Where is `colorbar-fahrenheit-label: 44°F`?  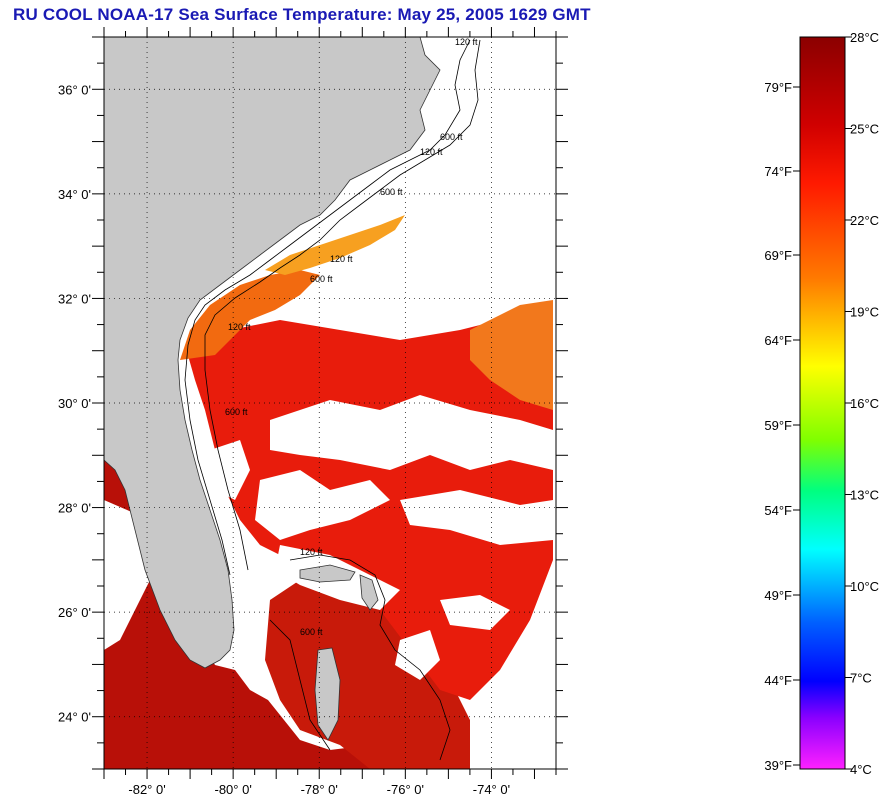
colorbar-fahrenheit-label: 44°F is located at coordinates (778, 680).